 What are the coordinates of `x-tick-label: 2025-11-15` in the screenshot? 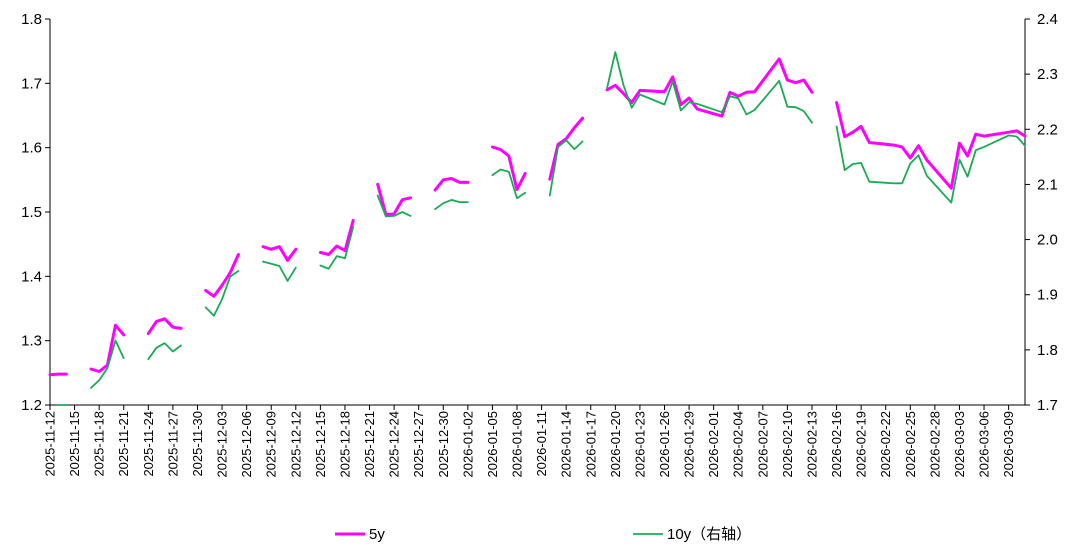 It's located at (74, 444).